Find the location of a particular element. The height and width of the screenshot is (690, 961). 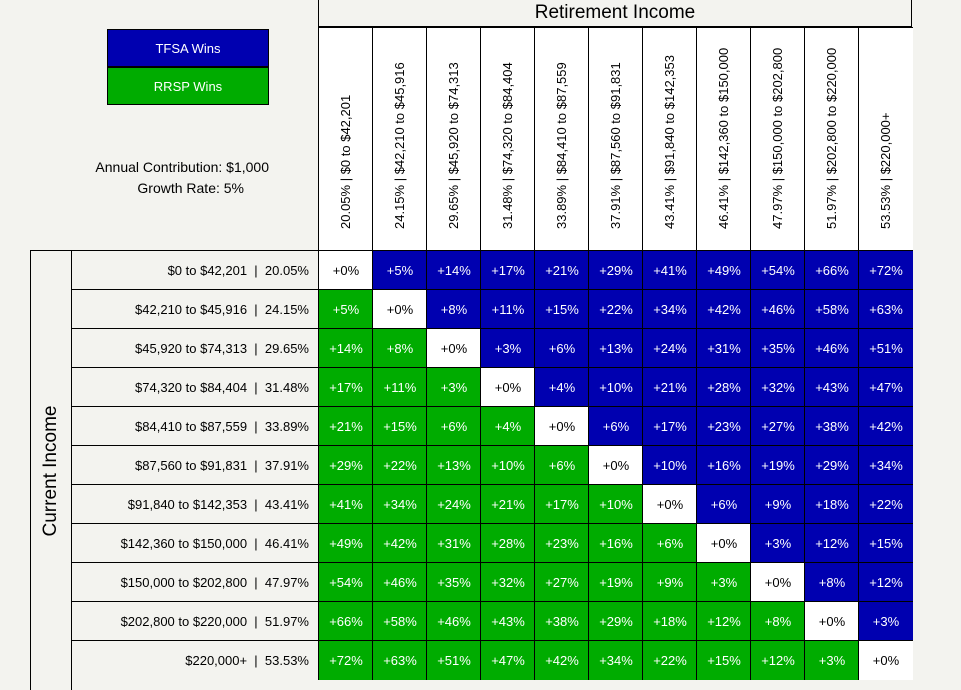

column-header-label: 37.91% | $87,560 to $91,831 is located at coordinates (615, 145).